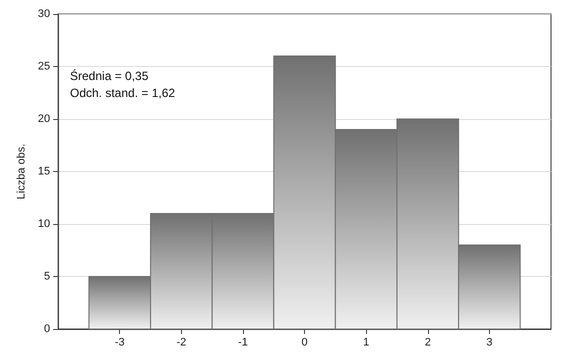  Describe the element at coordinates (119, 342) in the screenshot. I see `x-tick-label: -3` at that location.